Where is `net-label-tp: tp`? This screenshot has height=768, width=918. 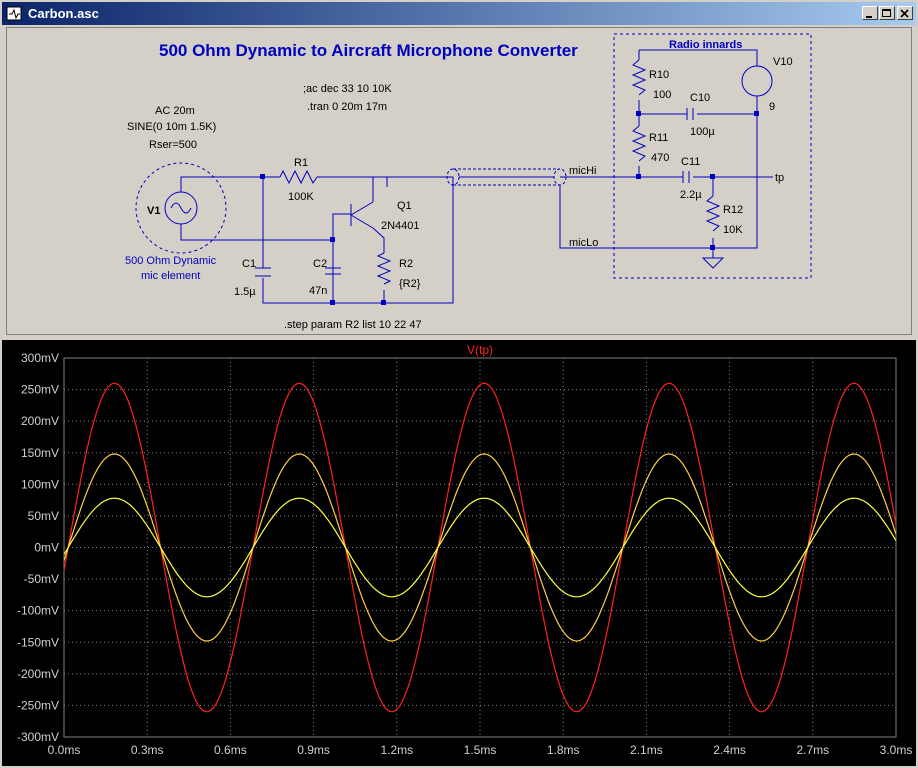 net-label-tp: tp is located at coordinates (779, 178).